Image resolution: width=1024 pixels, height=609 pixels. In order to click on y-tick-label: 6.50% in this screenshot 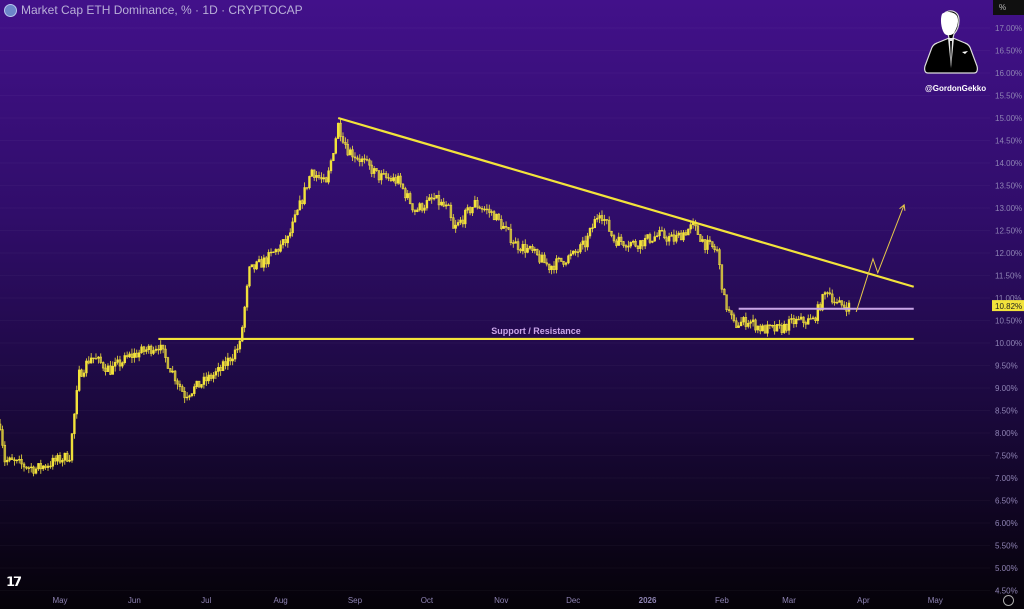, I will do `click(1006, 501)`.